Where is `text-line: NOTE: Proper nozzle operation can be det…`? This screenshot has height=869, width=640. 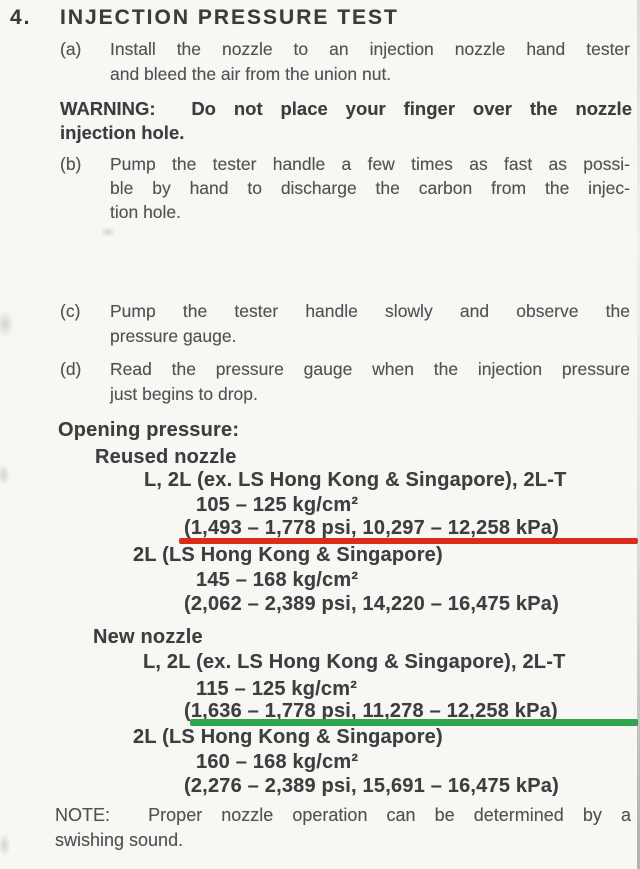
text-line: NOTE: Proper nozzle operation can be det… is located at coordinates (343, 815).